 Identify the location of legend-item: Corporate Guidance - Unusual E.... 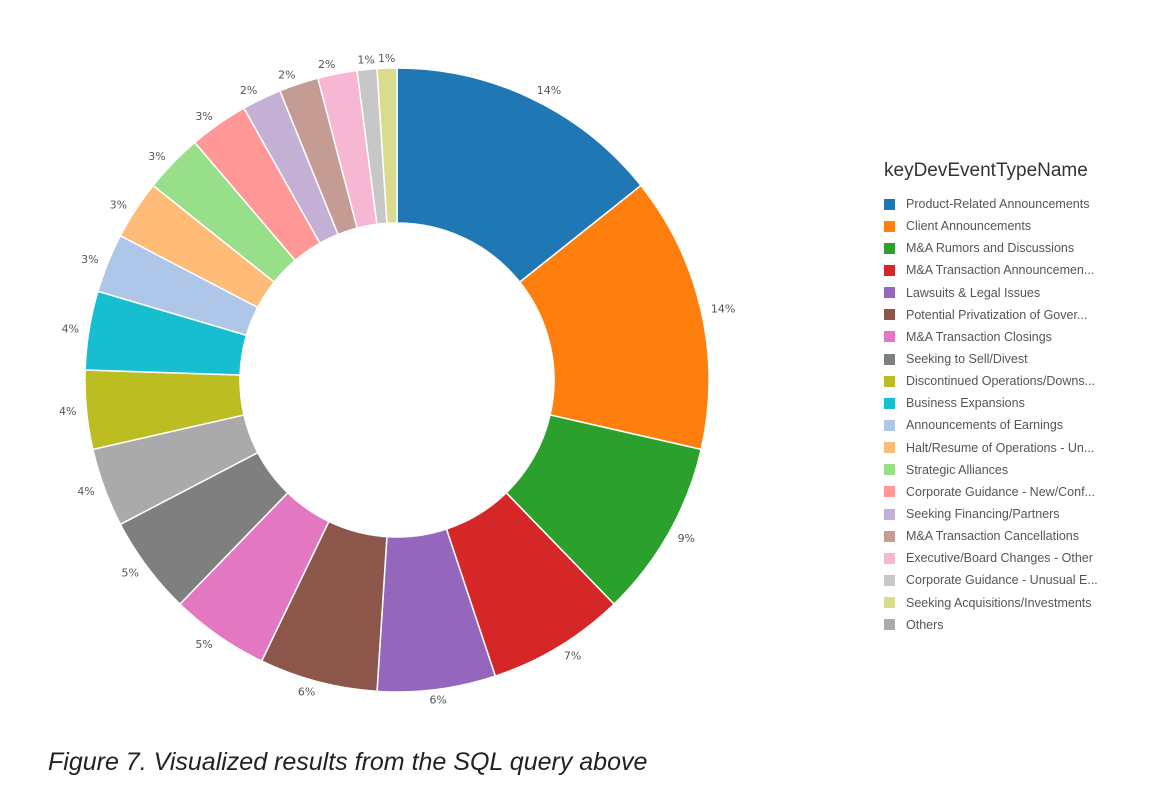
(991, 580).